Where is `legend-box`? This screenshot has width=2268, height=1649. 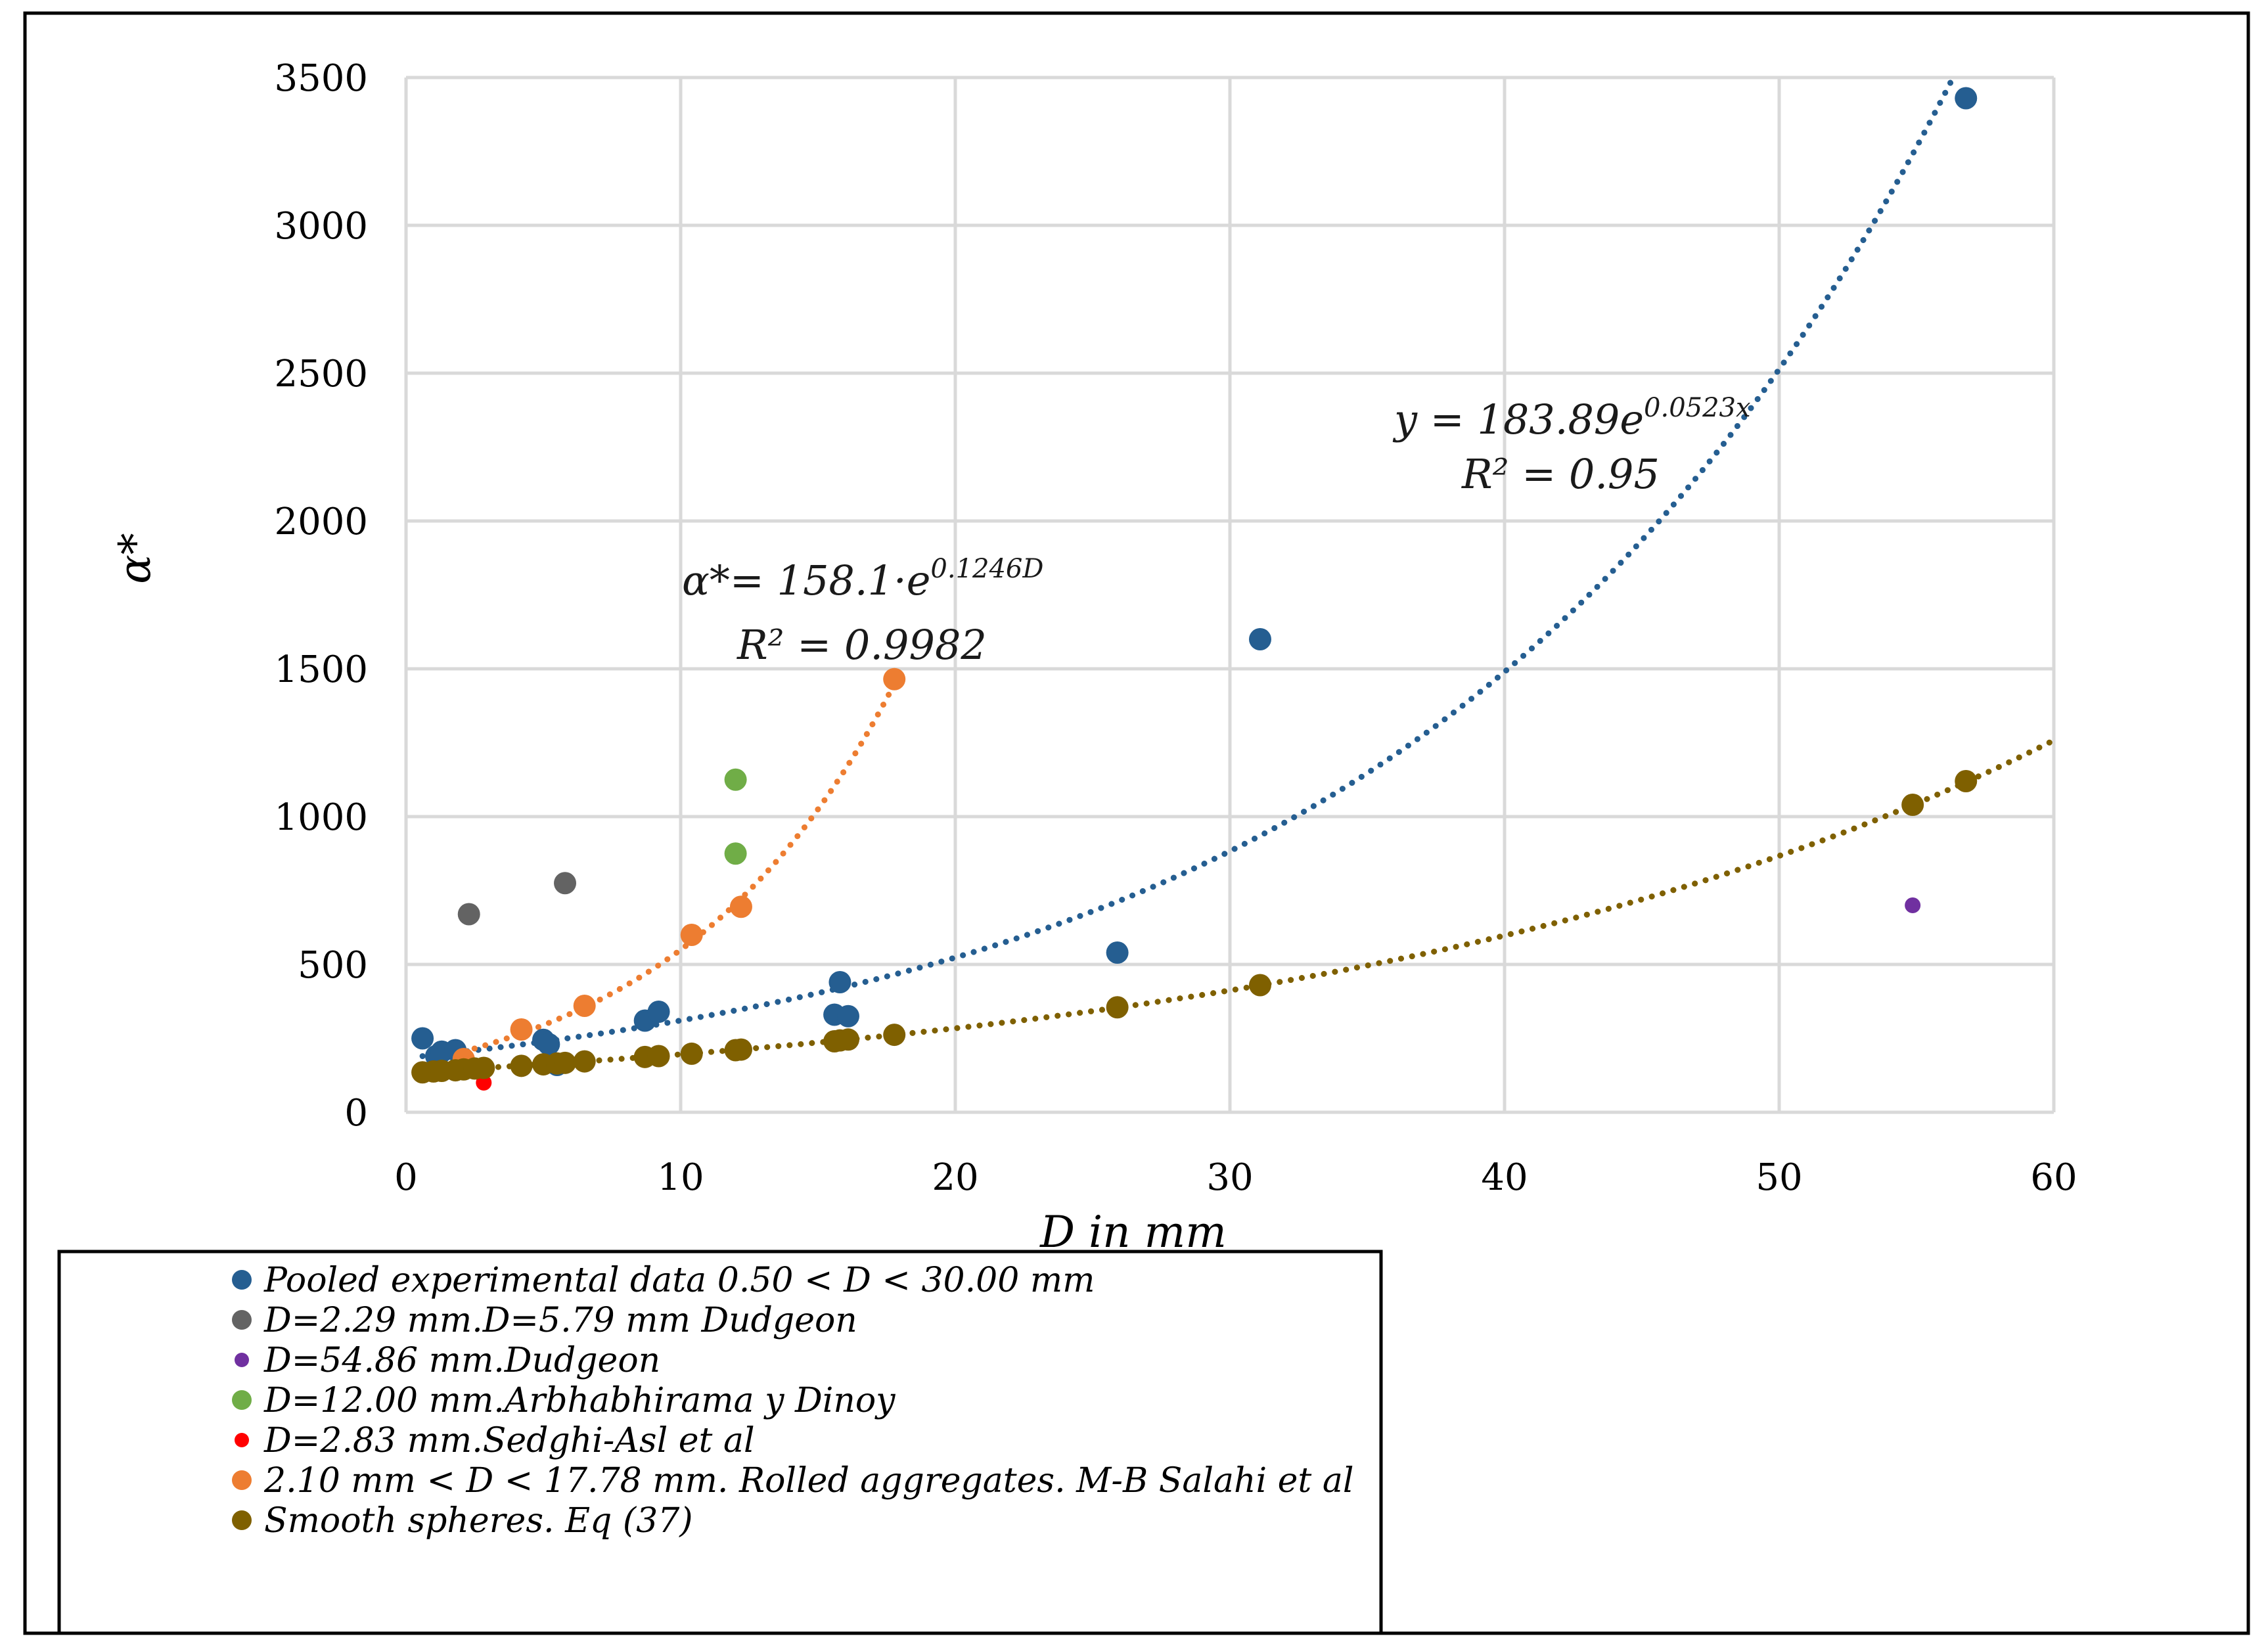
legend-box is located at coordinates (720, 1442).